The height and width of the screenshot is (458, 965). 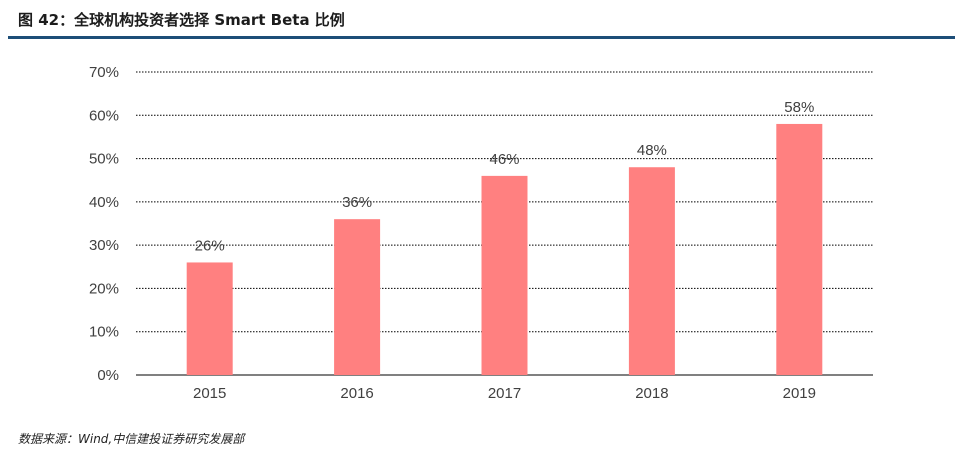 What do you see at coordinates (104, 202) in the screenshot?
I see `y-tick-label: 40%` at bounding box center [104, 202].